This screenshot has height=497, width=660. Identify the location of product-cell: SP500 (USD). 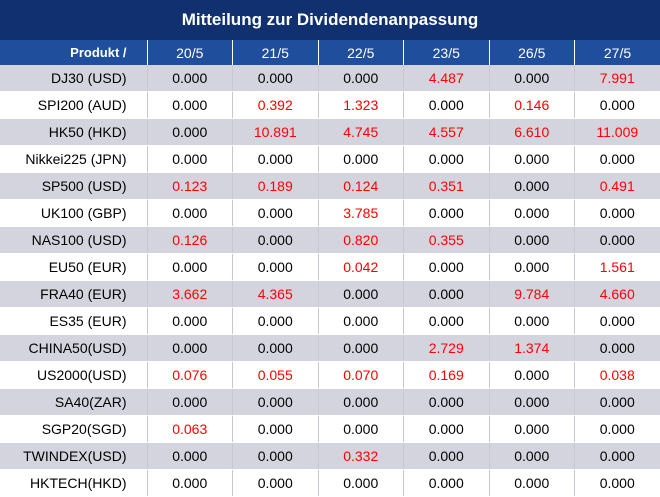
(73, 186).